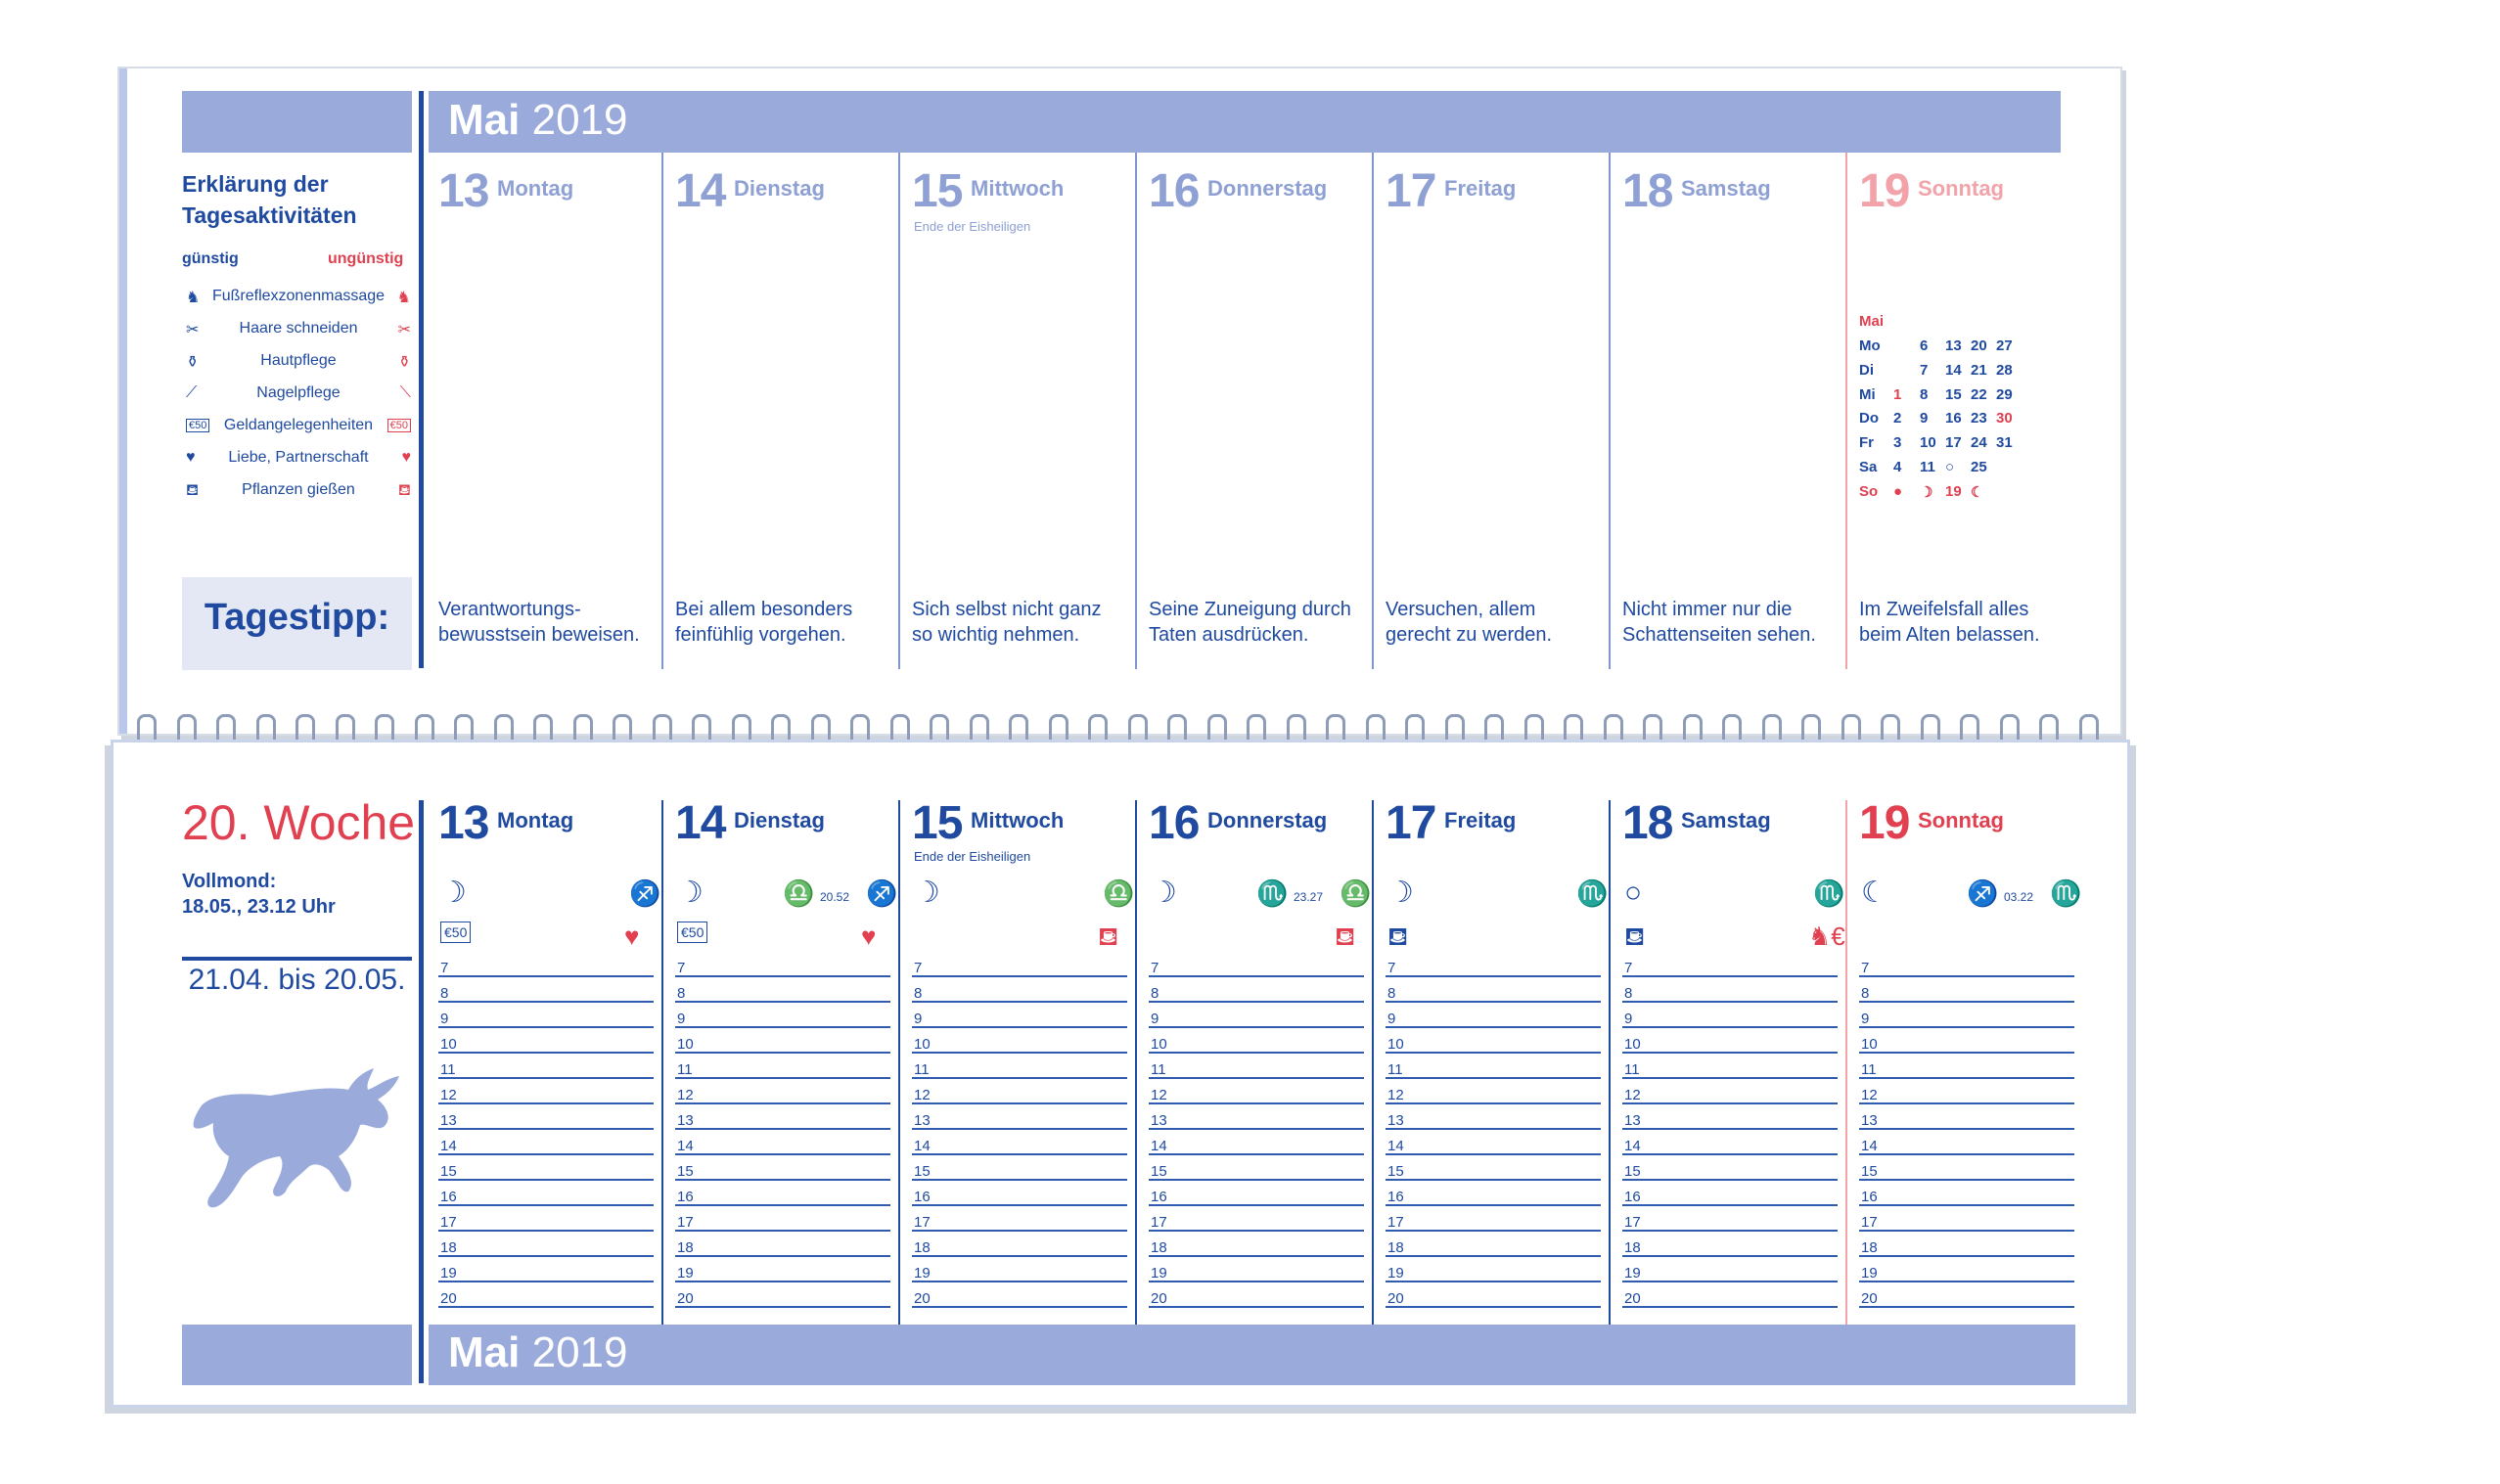  I want to click on legend-label: Haare schneiden, so click(298, 328).